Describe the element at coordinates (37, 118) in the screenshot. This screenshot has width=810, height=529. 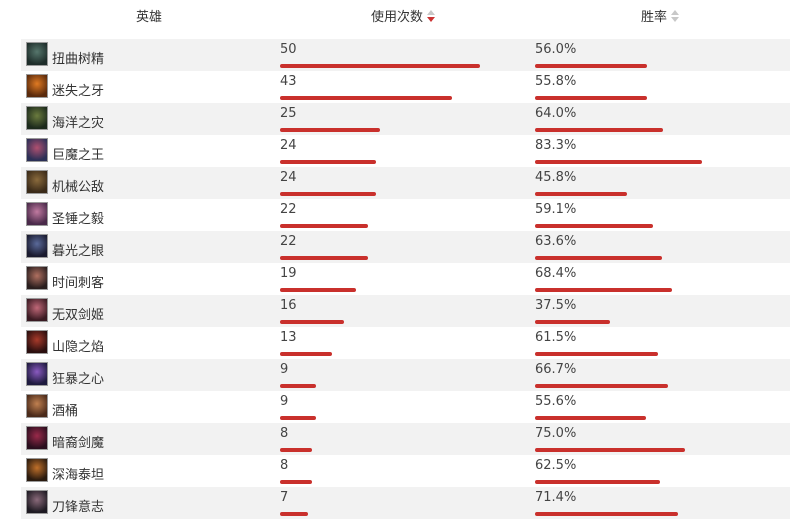
I see `gangplank-portrait` at that location.